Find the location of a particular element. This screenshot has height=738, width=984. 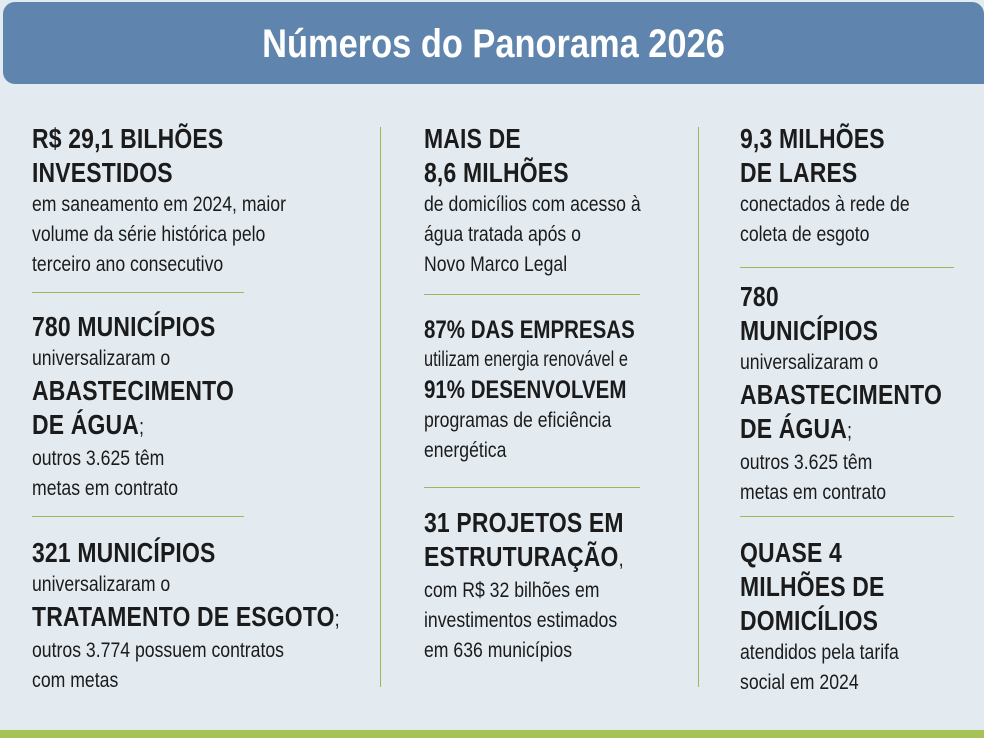

stat-headline: MUNICÍPIOS is located at coordinates (809, 330).